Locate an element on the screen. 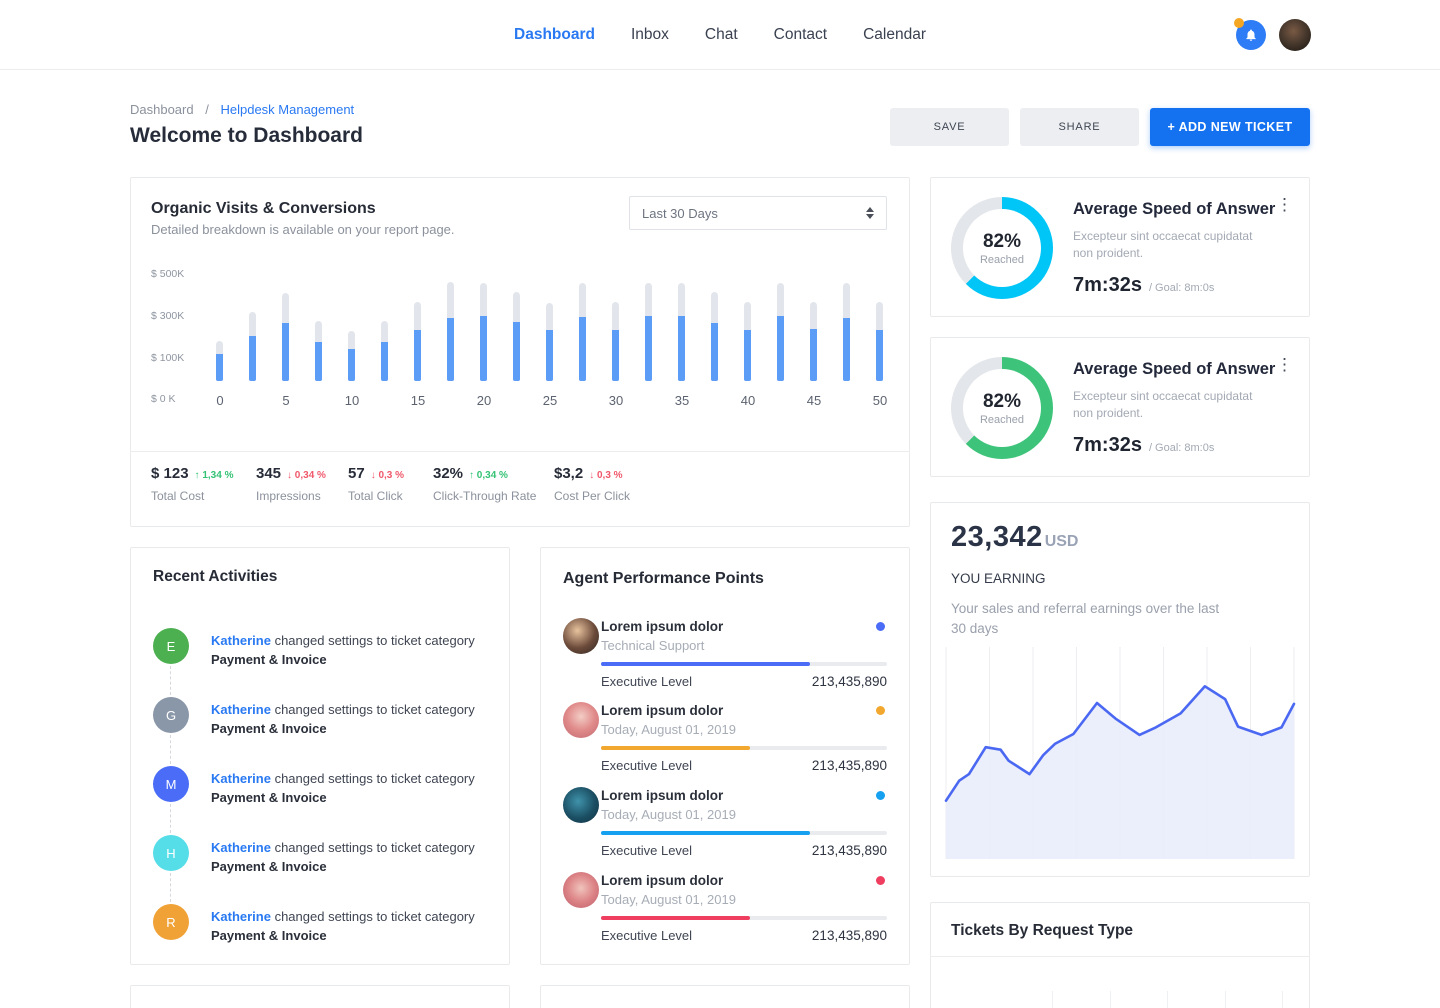  add-new-ticket-button: + ADD NEW TICKET is located at coordinates (1230, 127).